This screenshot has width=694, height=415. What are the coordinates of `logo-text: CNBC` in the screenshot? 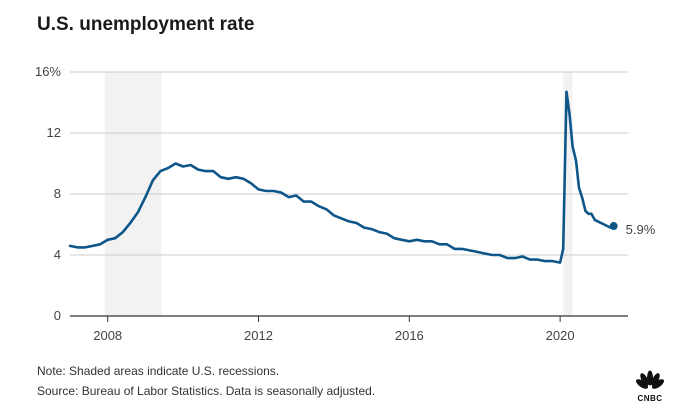 It's located at (650, 398).